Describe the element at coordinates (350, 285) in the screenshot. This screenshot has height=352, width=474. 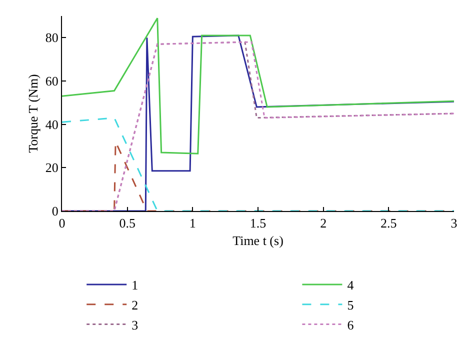
I see `legend-label: 4` at that location.